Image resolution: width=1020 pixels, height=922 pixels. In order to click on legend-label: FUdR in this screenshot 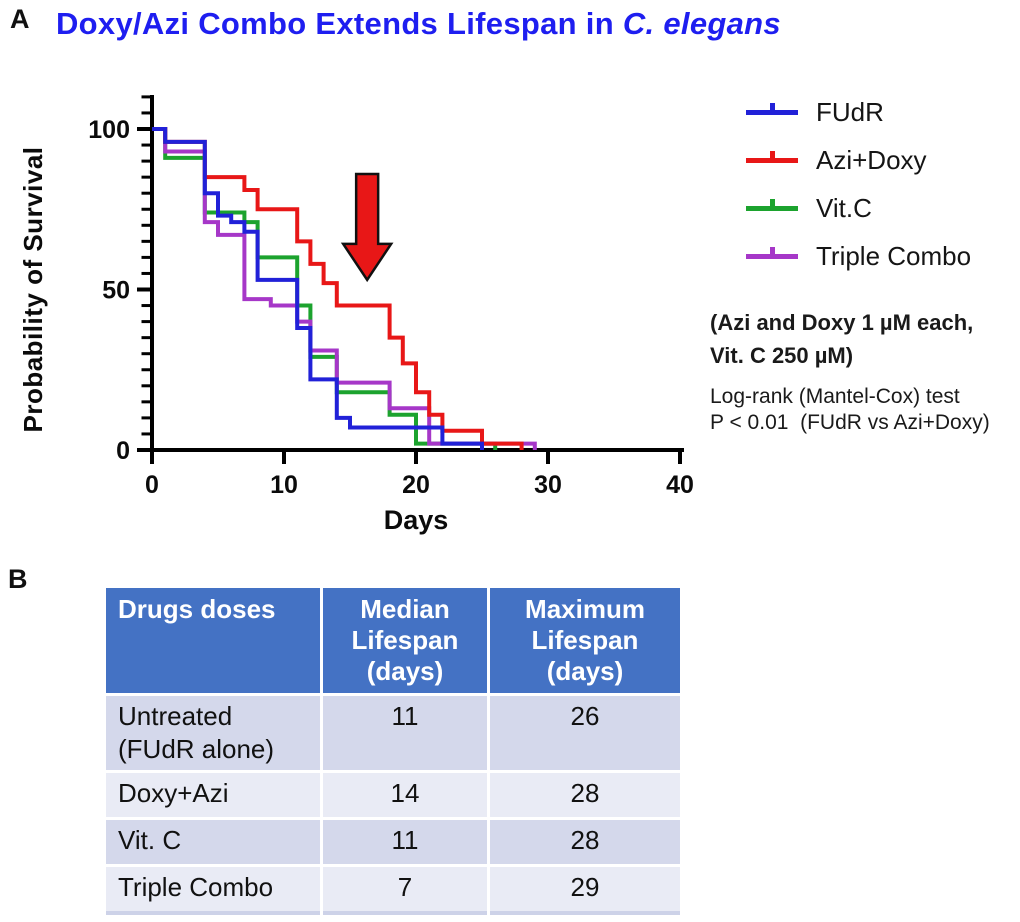, I will do `click(850, 111)`.